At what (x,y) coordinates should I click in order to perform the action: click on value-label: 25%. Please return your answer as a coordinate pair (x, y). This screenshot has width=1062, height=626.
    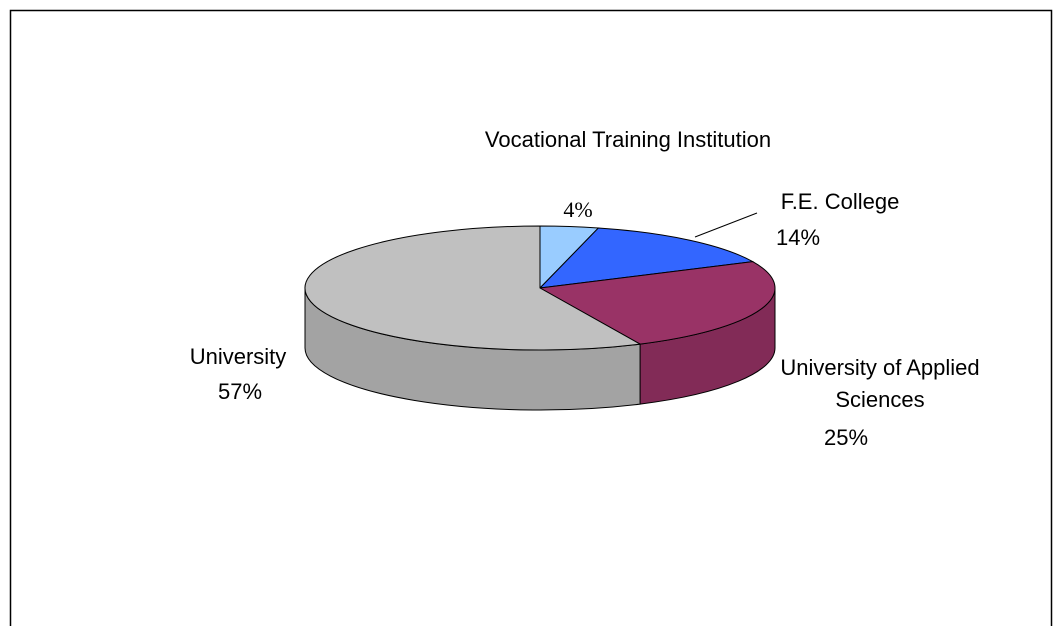
    Looking at the image, I should click on (846, 437).